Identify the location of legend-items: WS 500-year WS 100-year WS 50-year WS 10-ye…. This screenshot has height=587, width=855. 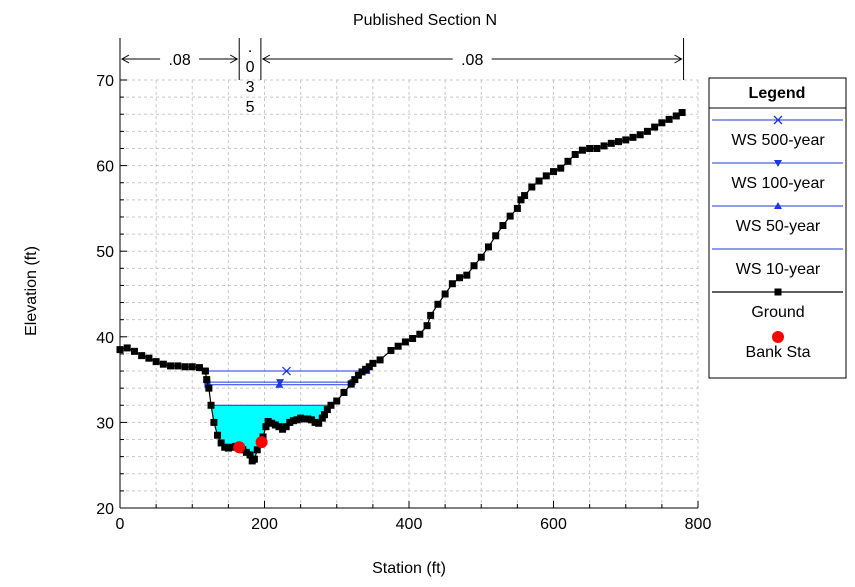
(777, 238).